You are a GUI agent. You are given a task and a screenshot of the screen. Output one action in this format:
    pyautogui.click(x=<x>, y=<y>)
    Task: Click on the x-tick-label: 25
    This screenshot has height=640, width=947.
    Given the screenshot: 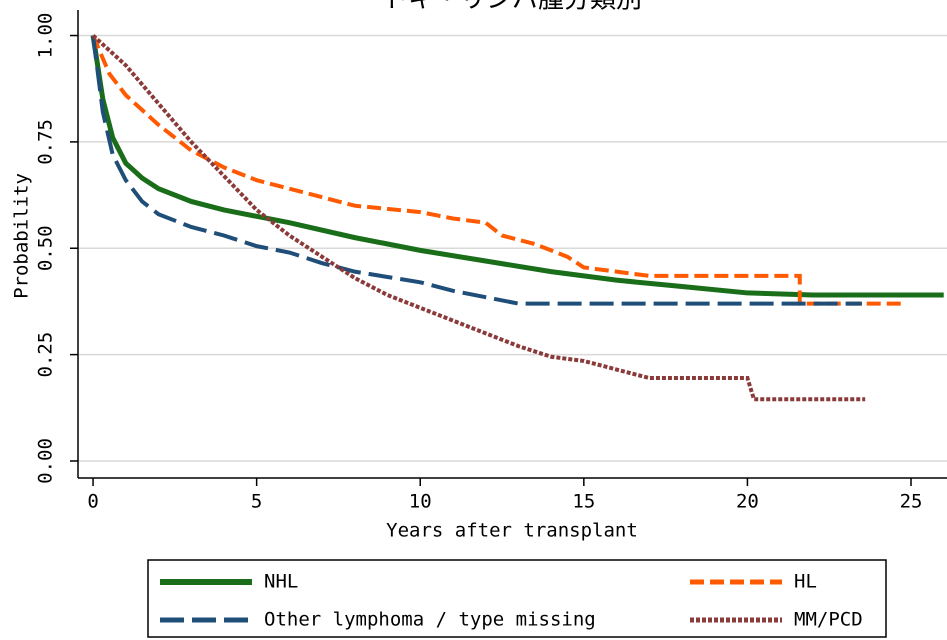 What is the action you would take?
    pyautogui.click(x=911, y=502)
    